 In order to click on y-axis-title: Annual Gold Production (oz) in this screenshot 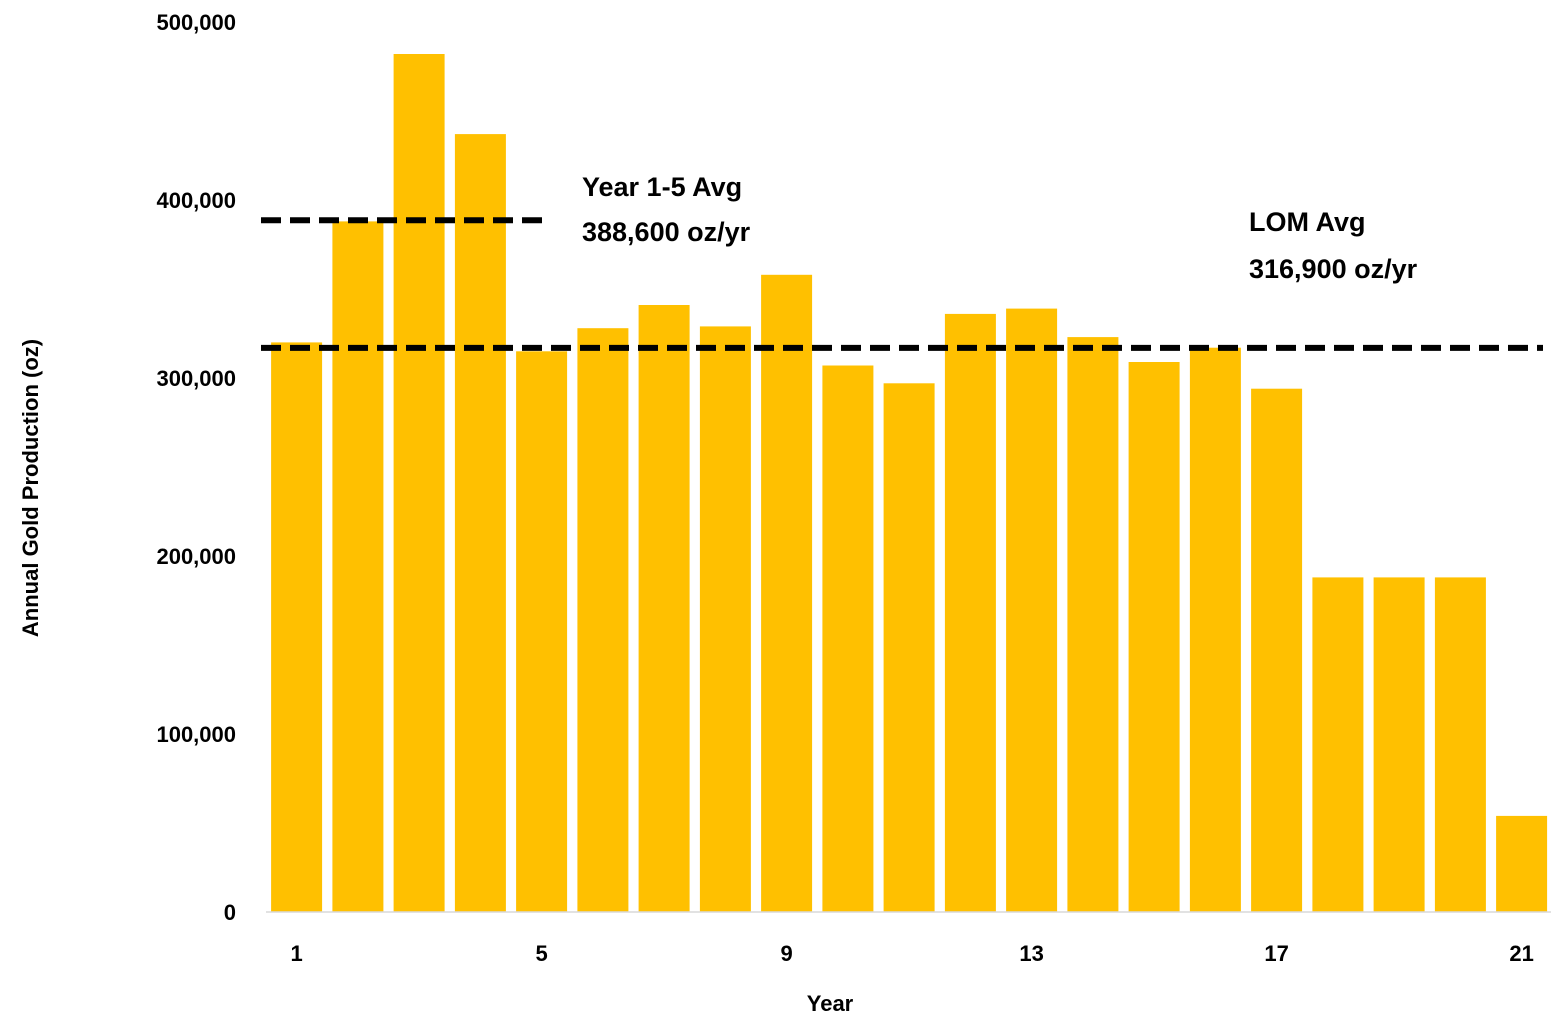, I will do `click(30, 488)`.